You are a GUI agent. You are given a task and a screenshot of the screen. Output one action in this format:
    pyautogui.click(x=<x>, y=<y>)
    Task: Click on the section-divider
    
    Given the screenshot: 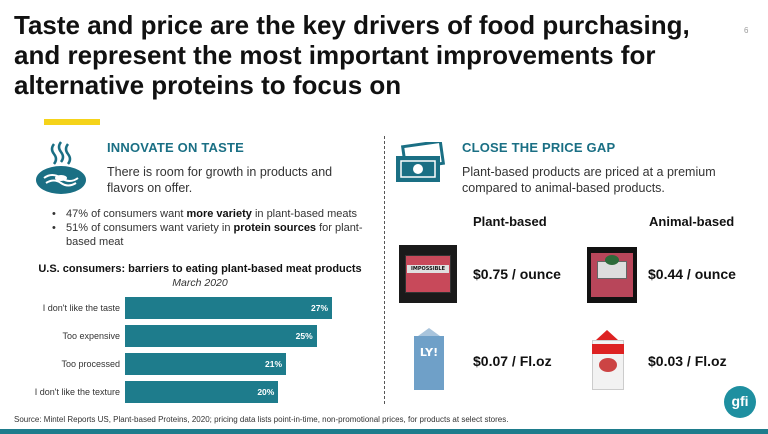 What is the action you would take?
    pyautogui.click(x=384, y=270)
    